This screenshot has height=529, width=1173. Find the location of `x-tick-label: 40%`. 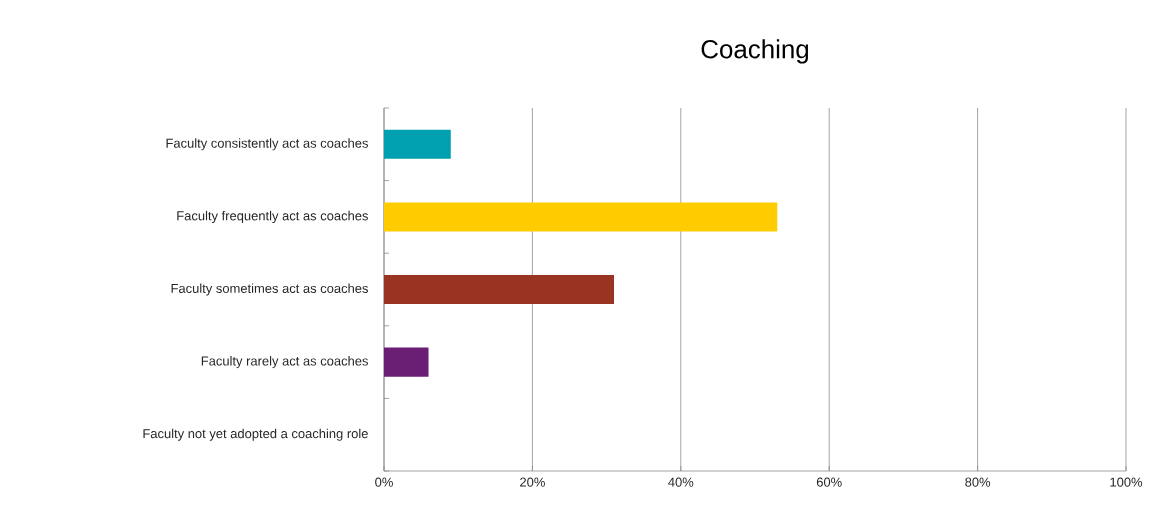

x-tick-label: 40% is located at coordinates (681, 482).